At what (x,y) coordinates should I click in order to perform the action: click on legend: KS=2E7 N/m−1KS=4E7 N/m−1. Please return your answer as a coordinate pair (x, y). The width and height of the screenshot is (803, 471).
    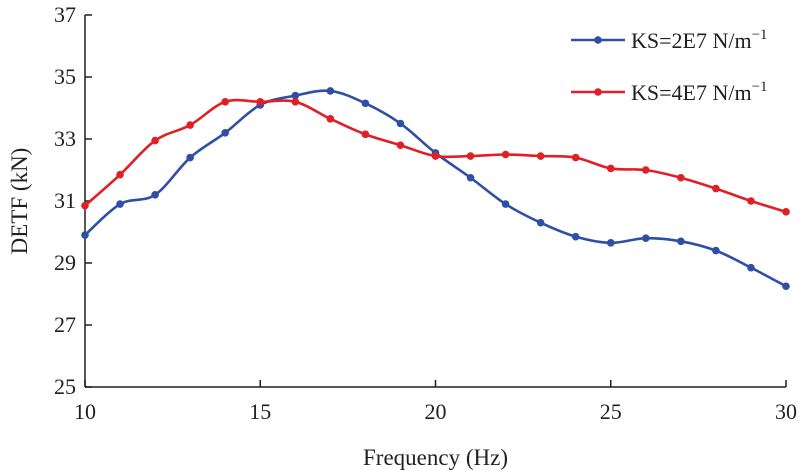
    Looking at the image, I should click on (669, 66).